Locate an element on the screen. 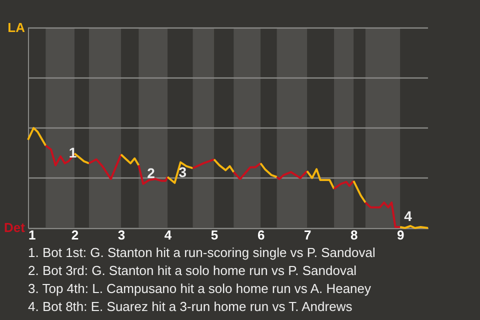 The height and width of the screenshot is (320, 480). x-tick-label: 5 is located at coordinates (214, 235).